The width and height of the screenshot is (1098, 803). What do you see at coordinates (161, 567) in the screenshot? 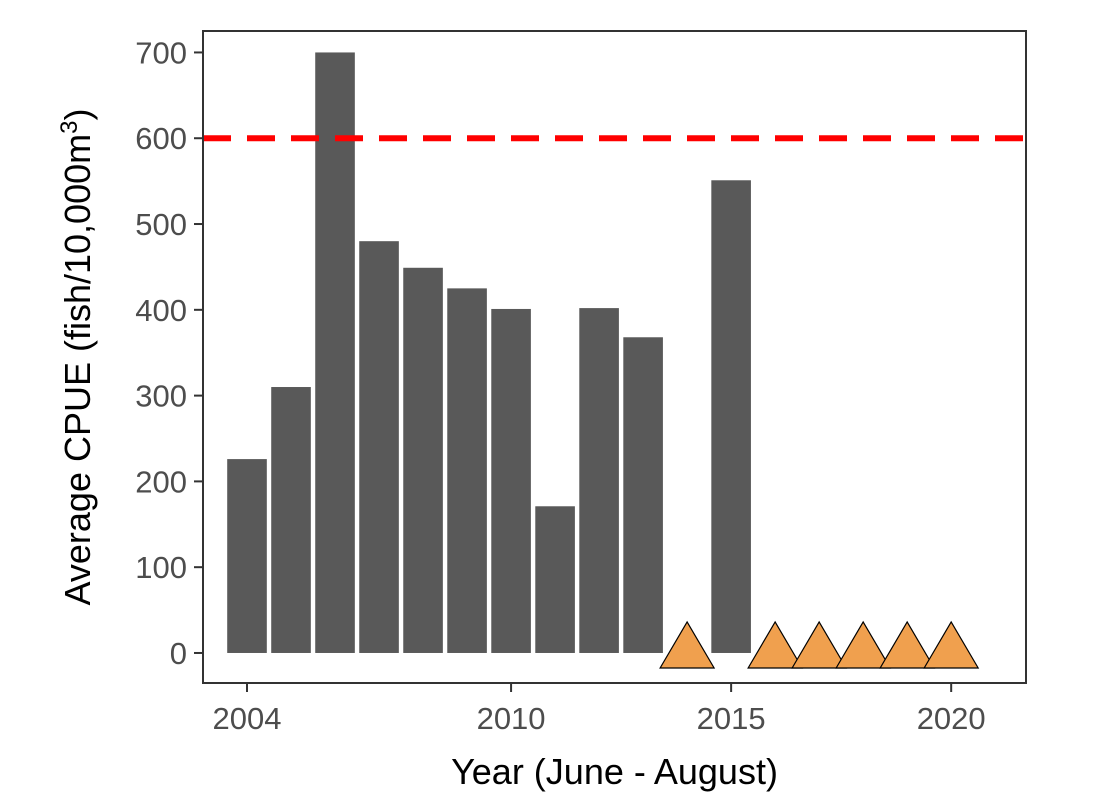
I see `y-tick-label-100: 100` at bounding box center [161, 567].